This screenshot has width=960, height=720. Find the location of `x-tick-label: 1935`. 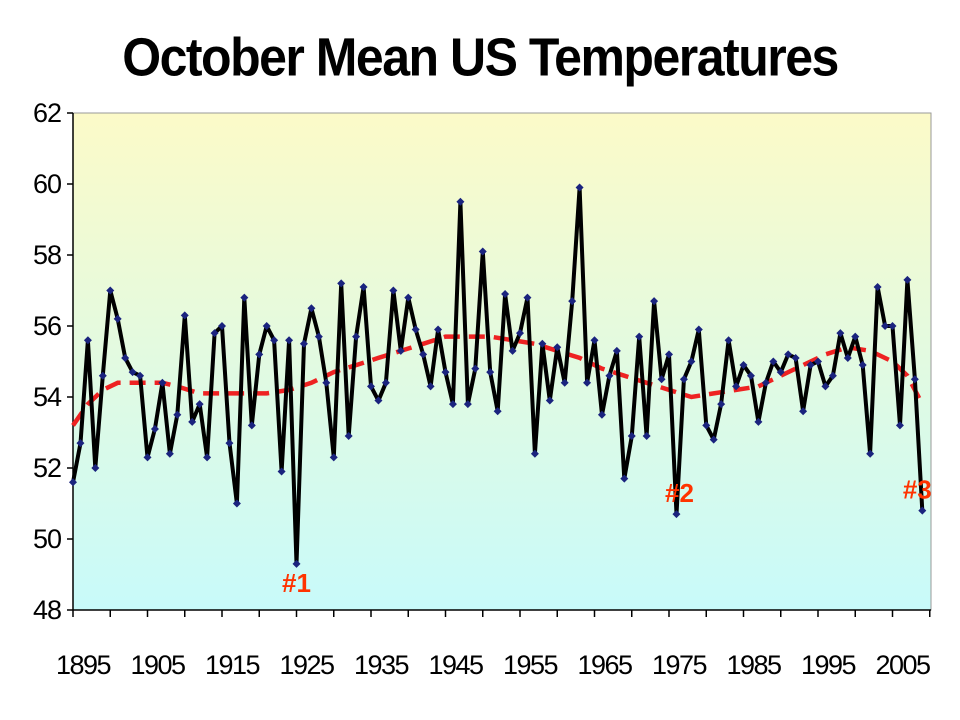

x-tick-label: 1935 is located at coordinates (381, 665).